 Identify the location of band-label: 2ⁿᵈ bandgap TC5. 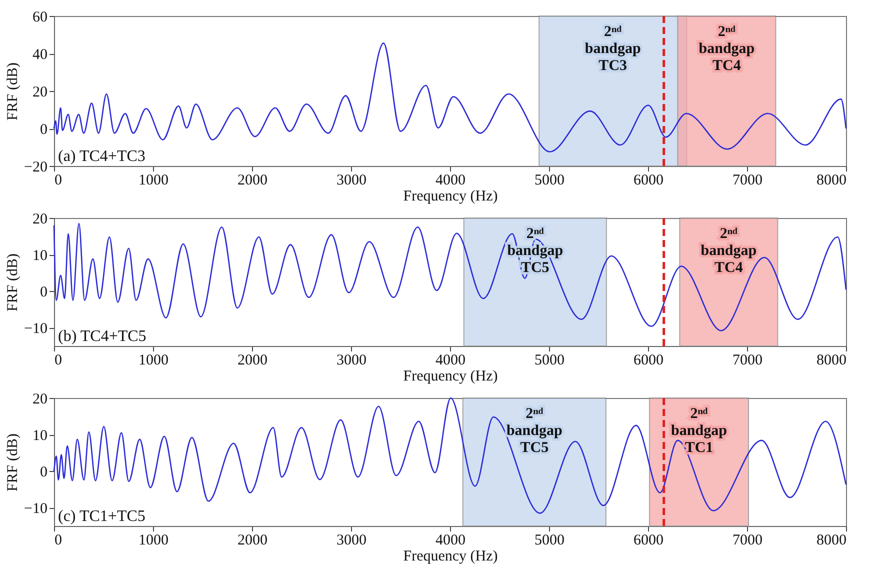
(534, 431).